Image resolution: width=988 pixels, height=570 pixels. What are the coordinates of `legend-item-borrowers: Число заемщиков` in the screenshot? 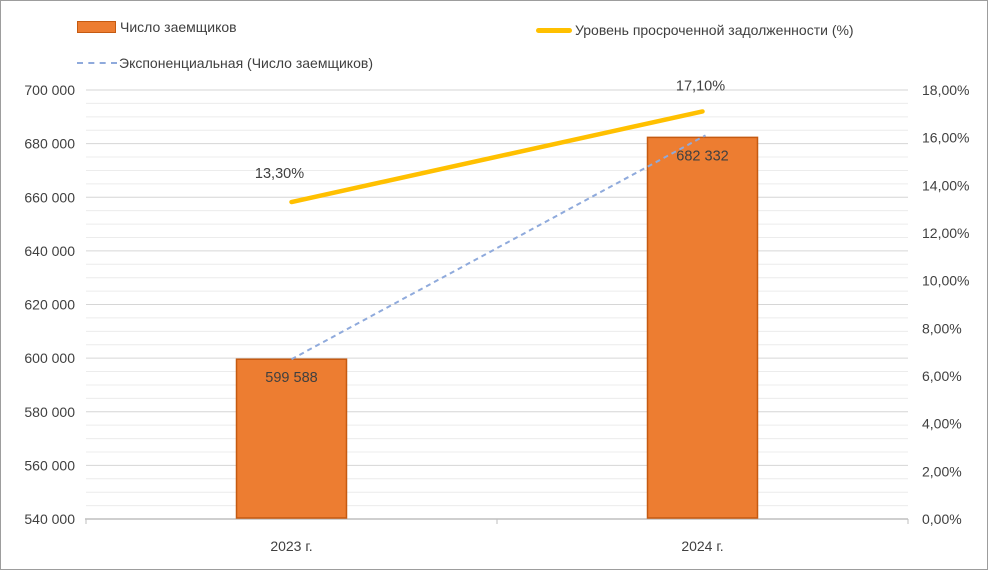 It's located at (157, 27).